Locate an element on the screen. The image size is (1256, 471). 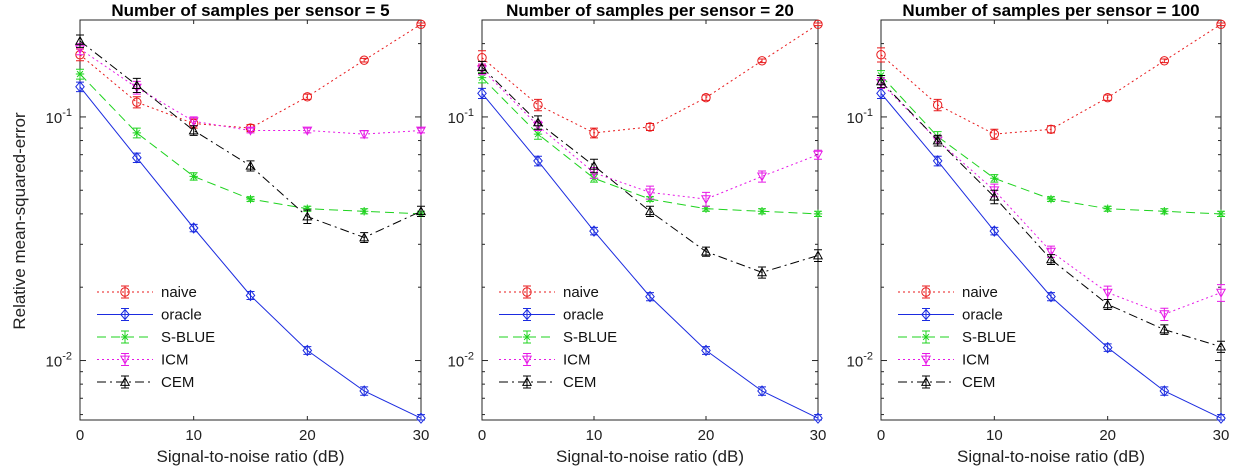
legend-entry-oracle: oracle is located at coordinates (950, 315).